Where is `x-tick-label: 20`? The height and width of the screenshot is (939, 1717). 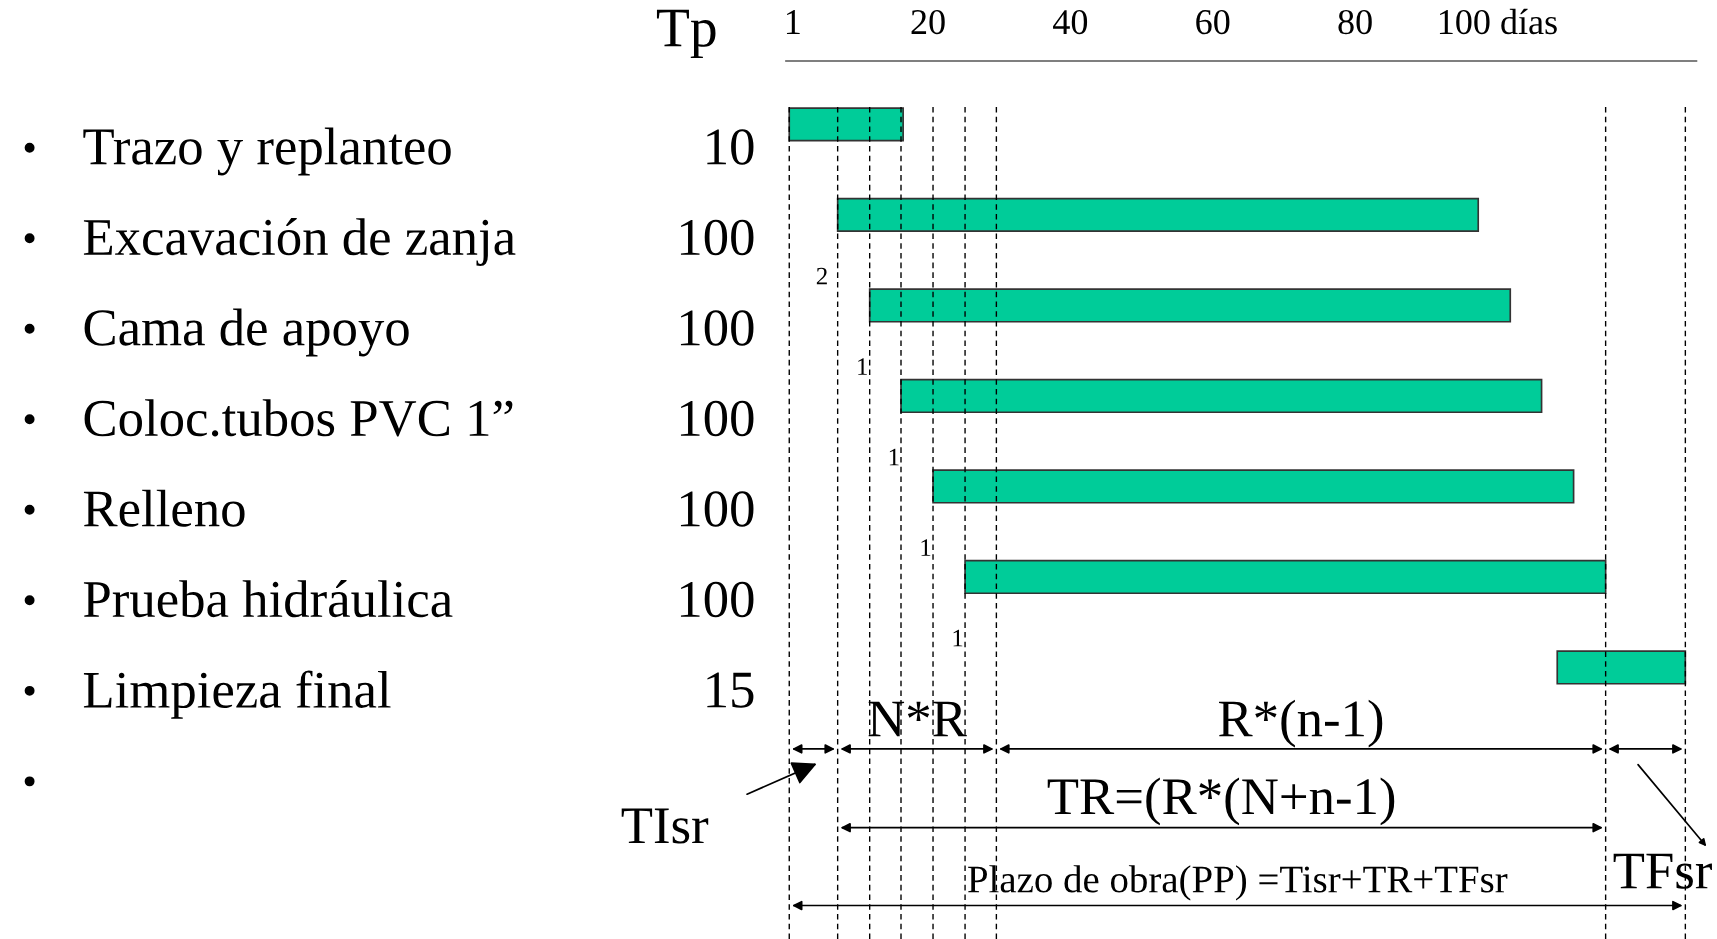
x-tick-label: 20 is located at coordinates (928, 22).